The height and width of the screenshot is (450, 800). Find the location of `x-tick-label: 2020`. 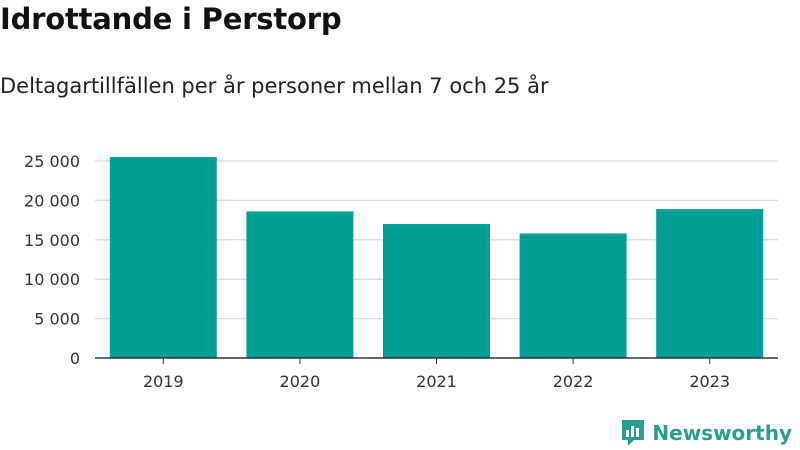

x-tick-label: 2020 is located at coordinates (300, 381).